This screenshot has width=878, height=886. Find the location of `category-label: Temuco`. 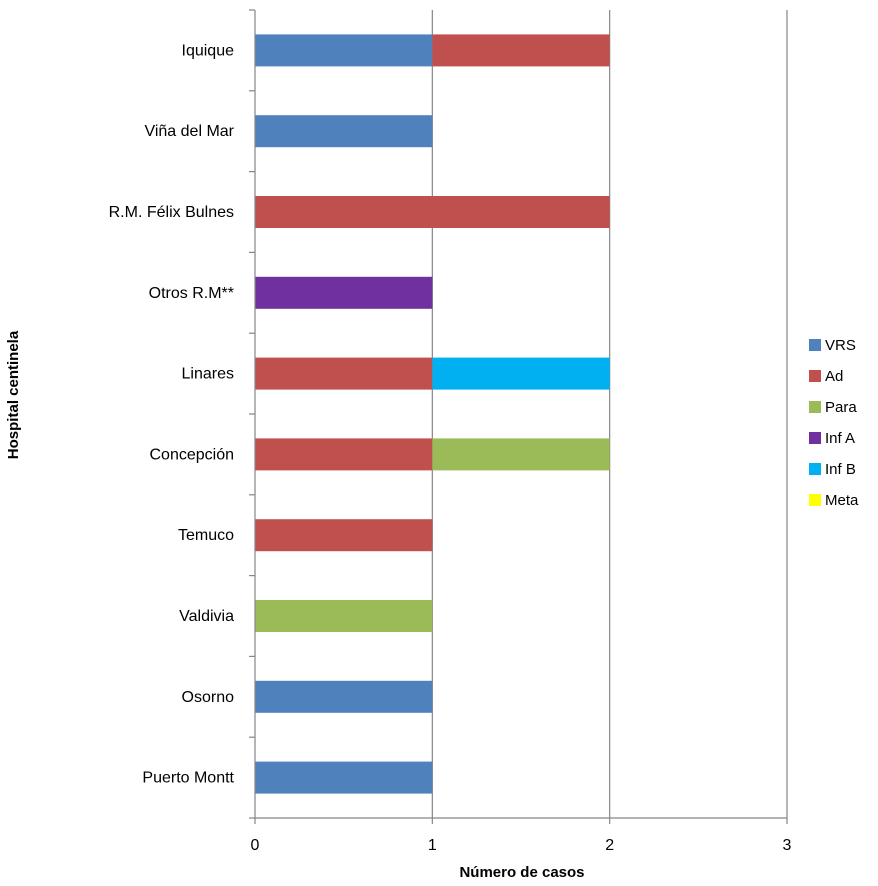

category-label: Temuco is located at coordinates (206, 535).